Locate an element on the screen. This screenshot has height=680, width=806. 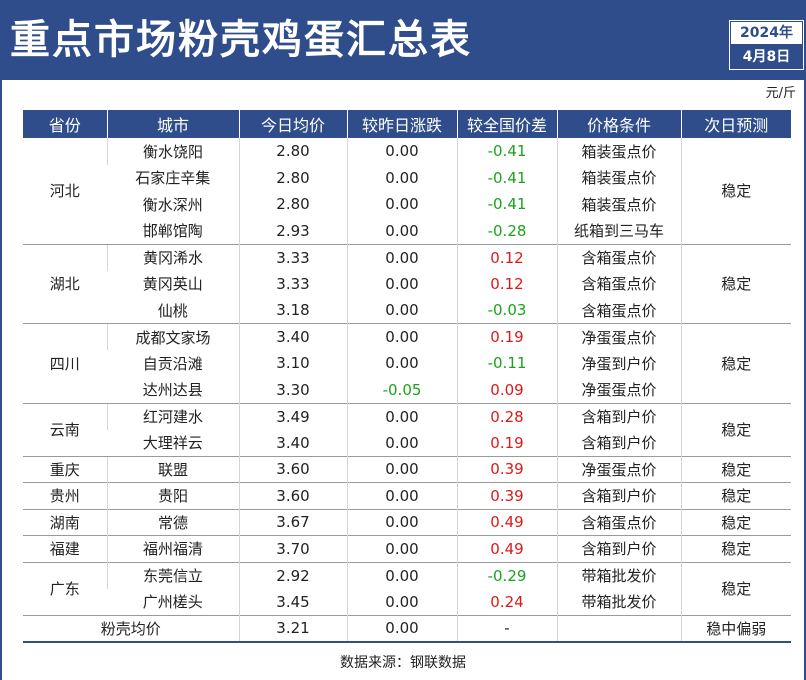
table-row: 贵州 贵阳 3.60 0.00 0.39 含箱到户价 稳定 is located at coordinates (407, 495).